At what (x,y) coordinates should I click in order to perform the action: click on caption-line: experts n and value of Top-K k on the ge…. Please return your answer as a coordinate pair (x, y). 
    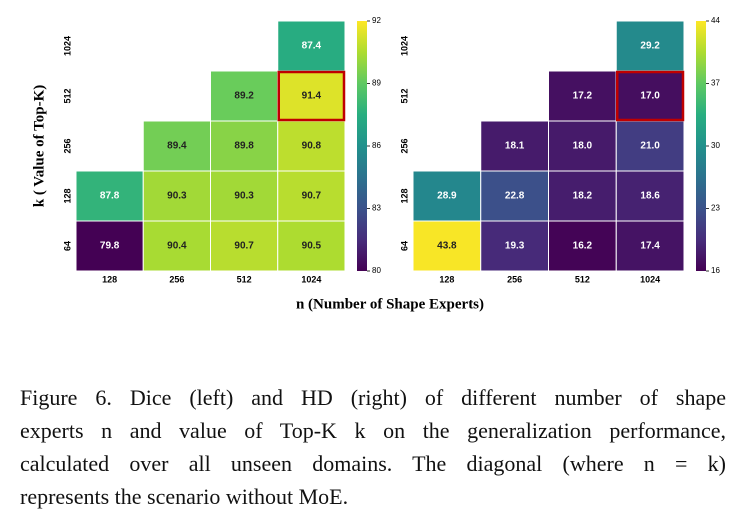
    Looking at the image, I should click on (373, 430).